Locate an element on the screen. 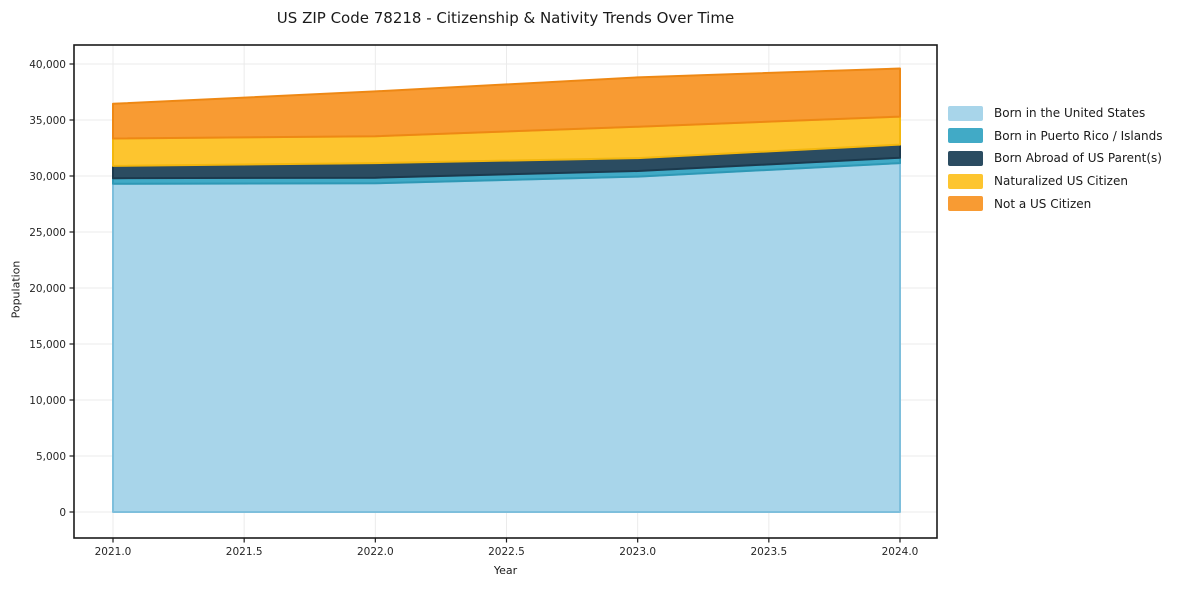 The height and width of the screenshot is (590, 1189). x-tick-label: 2022.0 is located at coordinates (375, 552).